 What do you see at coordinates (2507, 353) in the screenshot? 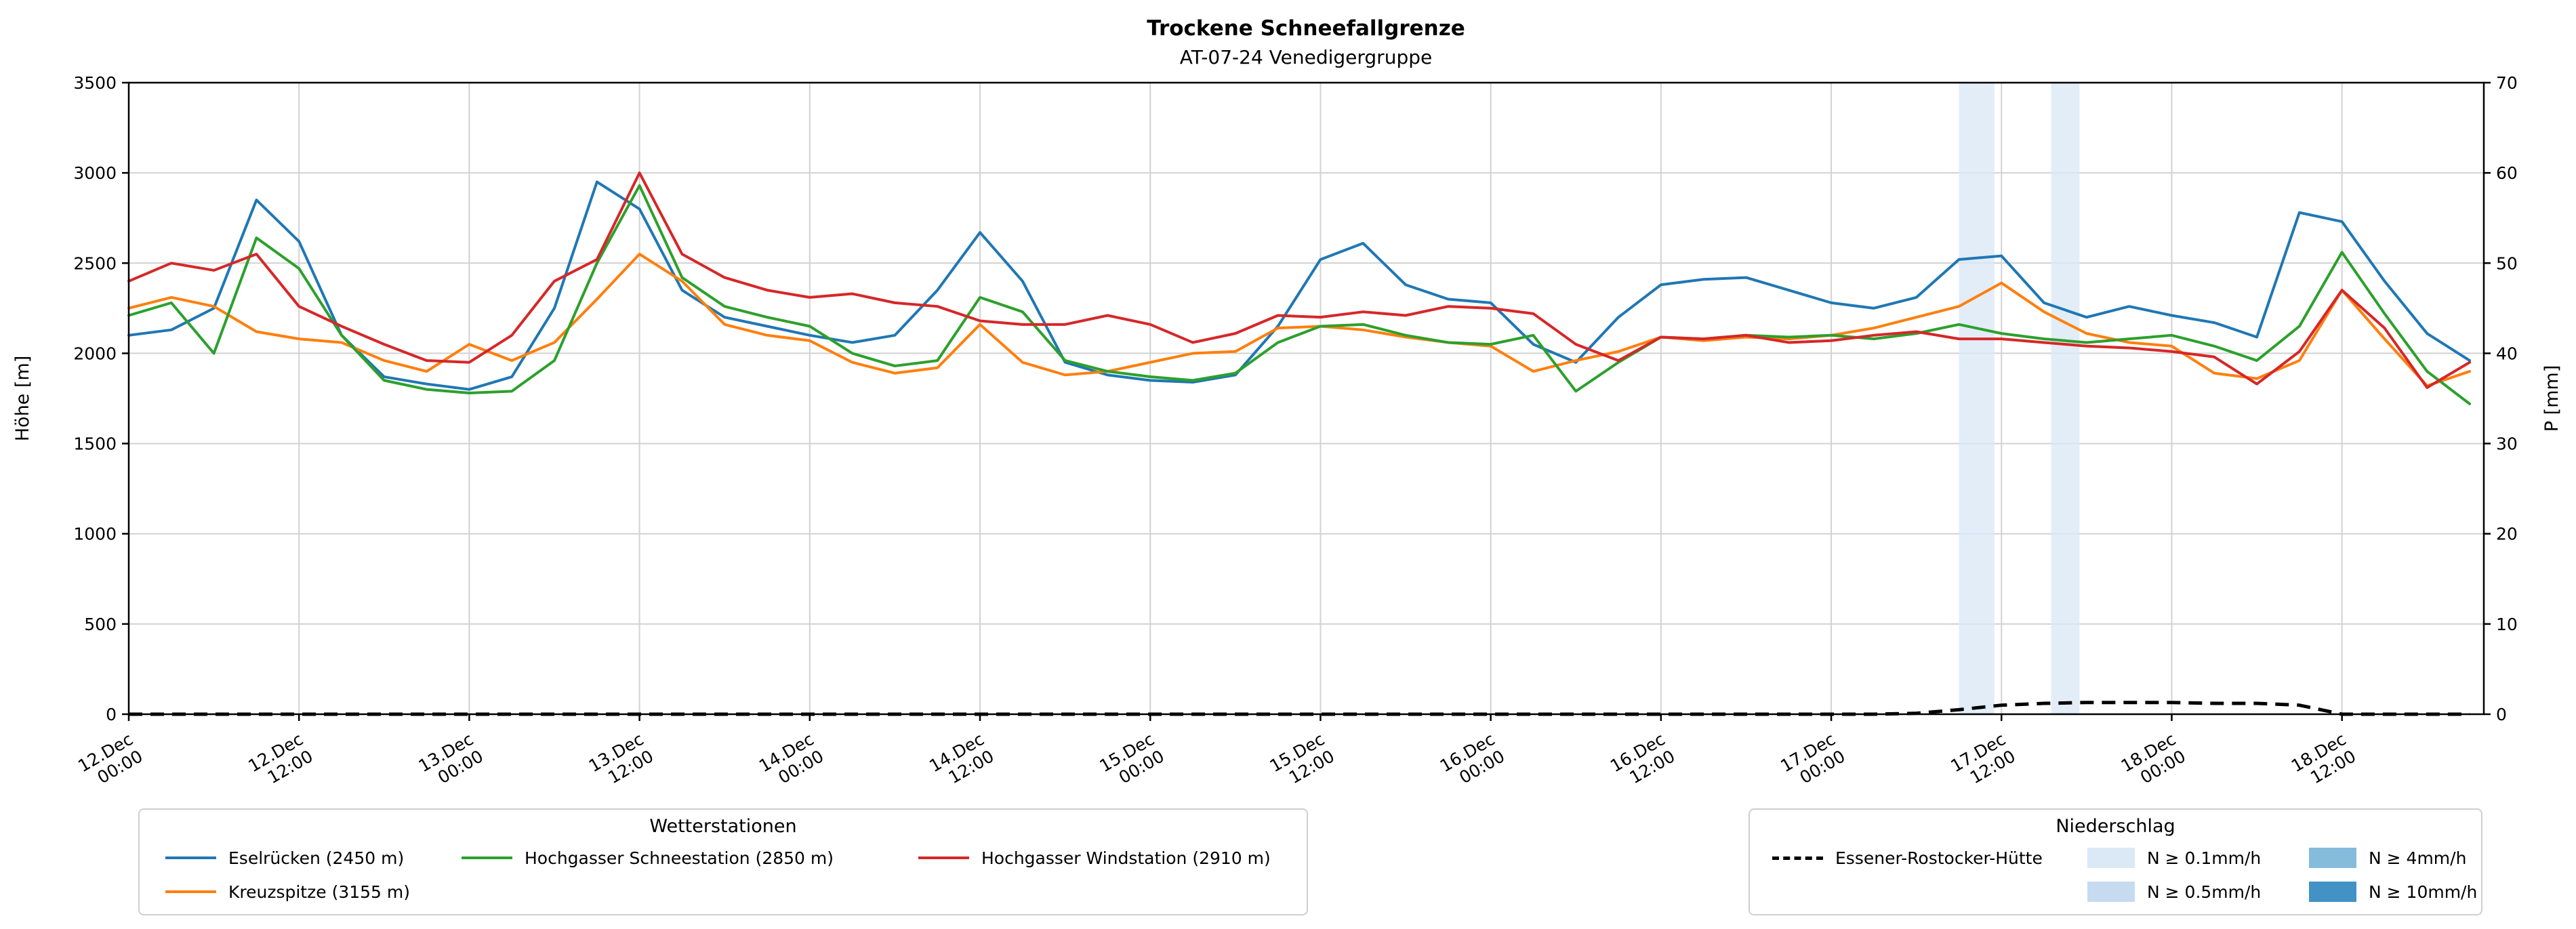
I see `y-right-tick-label: 40` at bounding box center [2507, 353].